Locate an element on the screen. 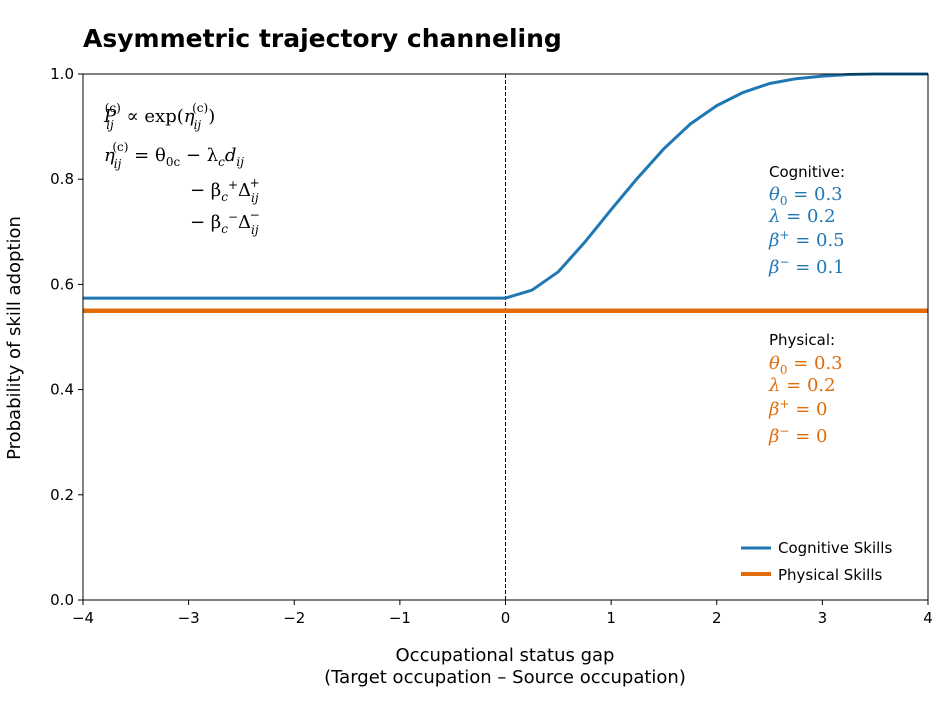 The height and width of the screenshot is (721, 946). x-tick-label: 3 is located at coordinates (823, 618).